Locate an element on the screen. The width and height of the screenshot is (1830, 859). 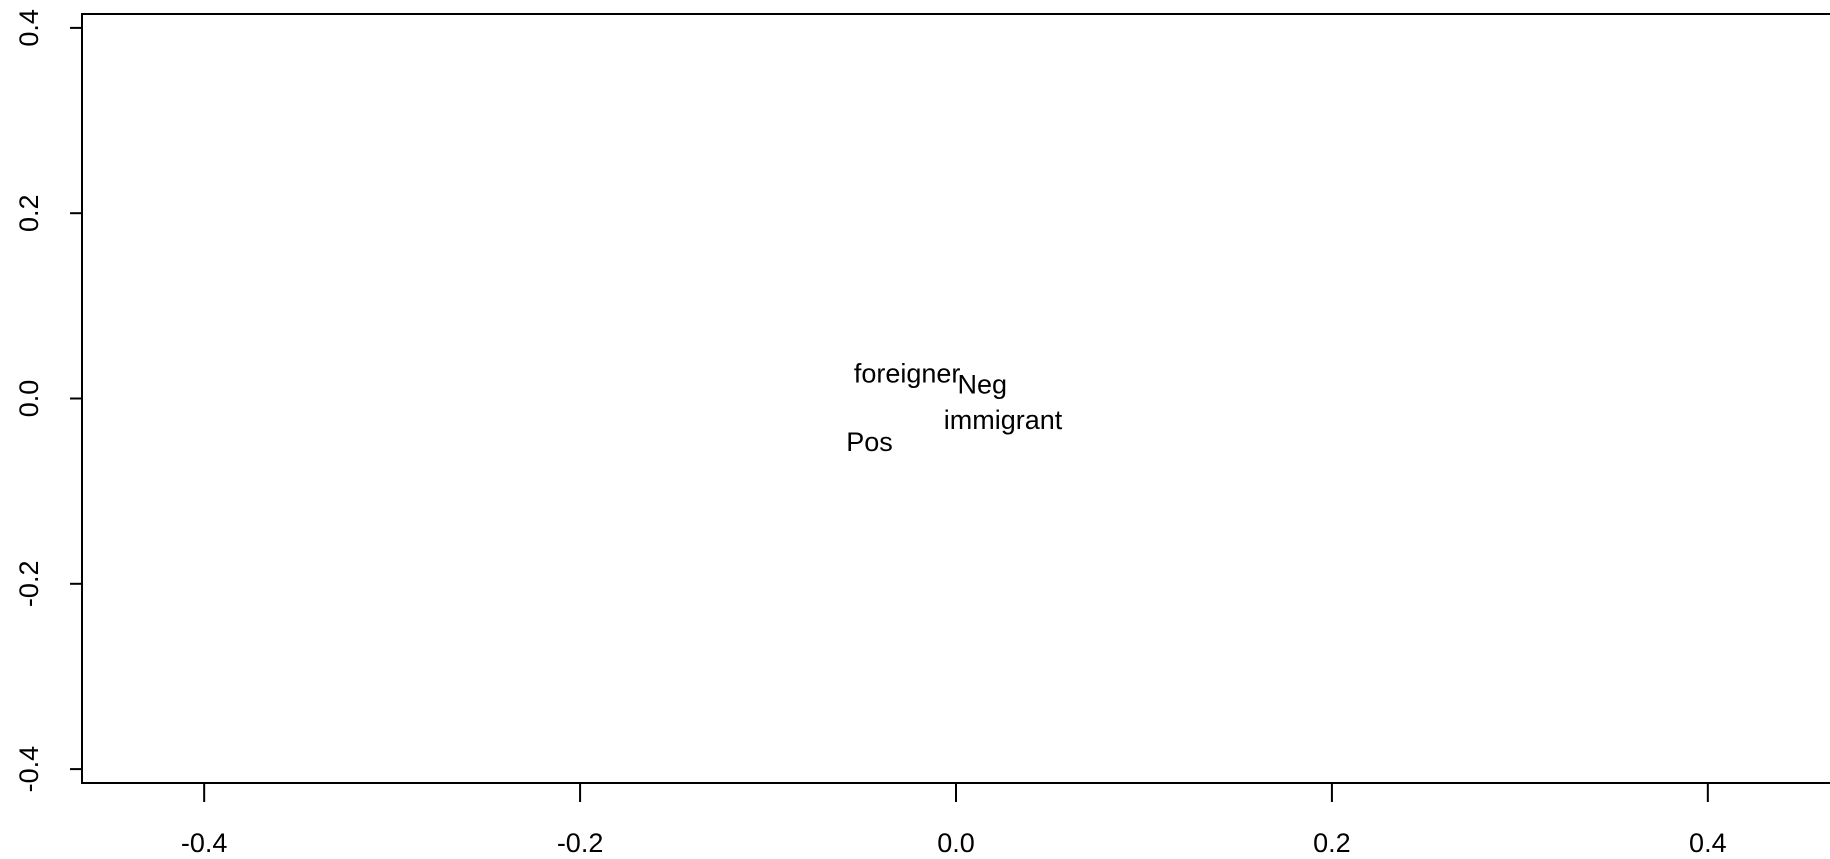
y-tick-label: 0.0 is located at coordinates (29, 399).